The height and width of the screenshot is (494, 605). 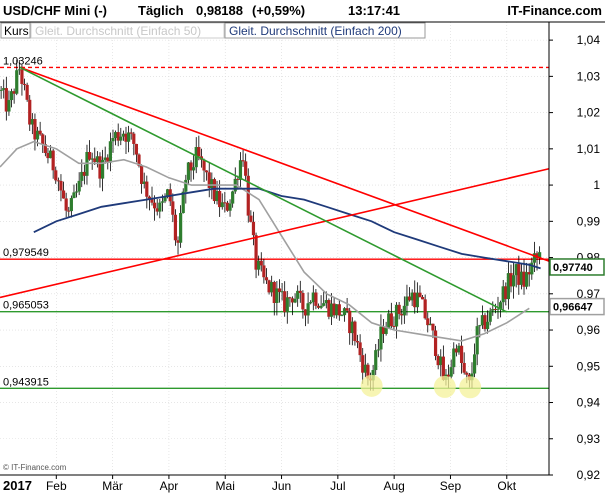 What do you see at coordinates (589, 439) in the screenshot?
I see `y-tick-label-11: 0,93` at bounding box center [589, 439].